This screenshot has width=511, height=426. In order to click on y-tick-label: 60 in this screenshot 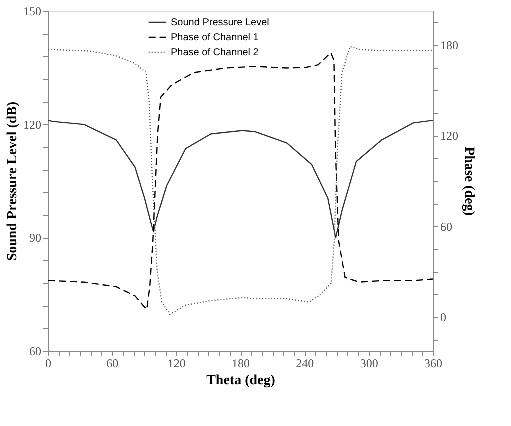, I will do `click(36, 351)`.